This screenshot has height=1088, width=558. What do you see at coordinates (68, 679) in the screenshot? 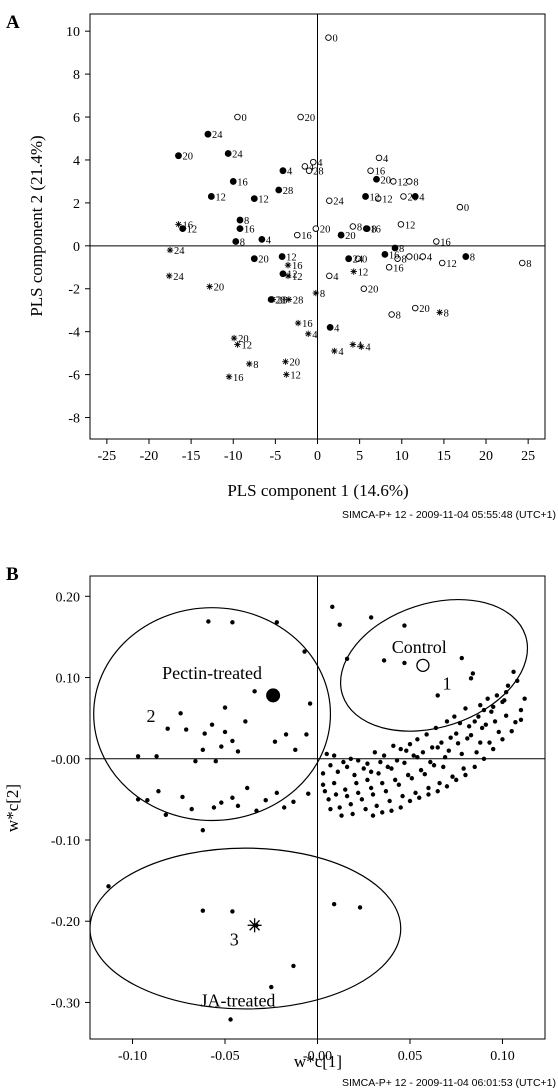
I see `panel-b-y-tick-label: 0.10` at bounding box center [68, 679].